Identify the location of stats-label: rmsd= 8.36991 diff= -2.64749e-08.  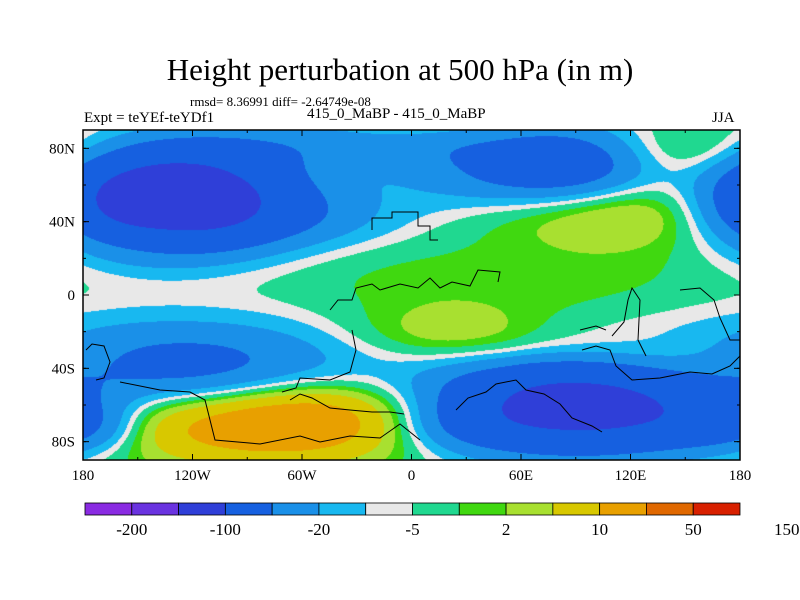
(280, 101).